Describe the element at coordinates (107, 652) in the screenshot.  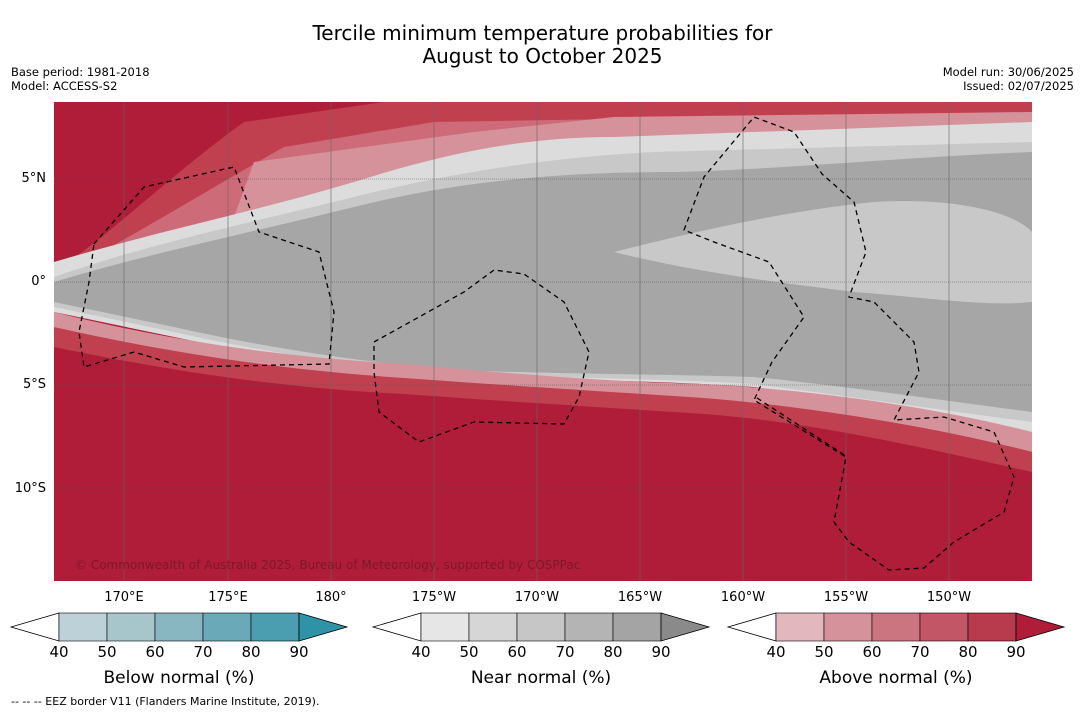
I see `cb-below-tick-50: 50` at that location.